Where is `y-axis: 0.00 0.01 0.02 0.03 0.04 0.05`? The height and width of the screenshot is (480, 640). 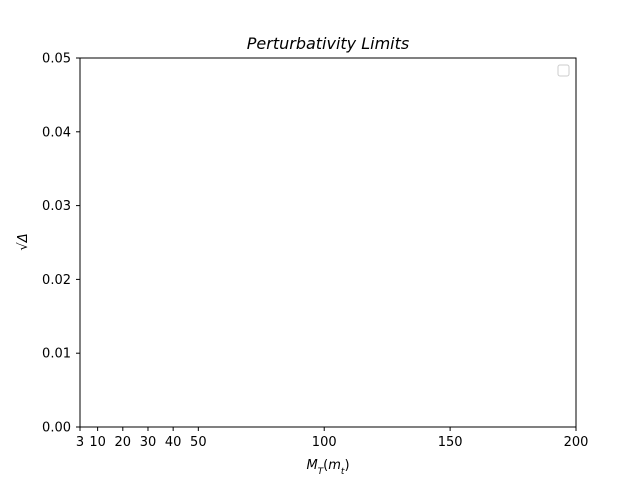 y-axis: 0.00 0.01 0.02 0.03 0.04 0.05 is located at coordinates (61, 244).